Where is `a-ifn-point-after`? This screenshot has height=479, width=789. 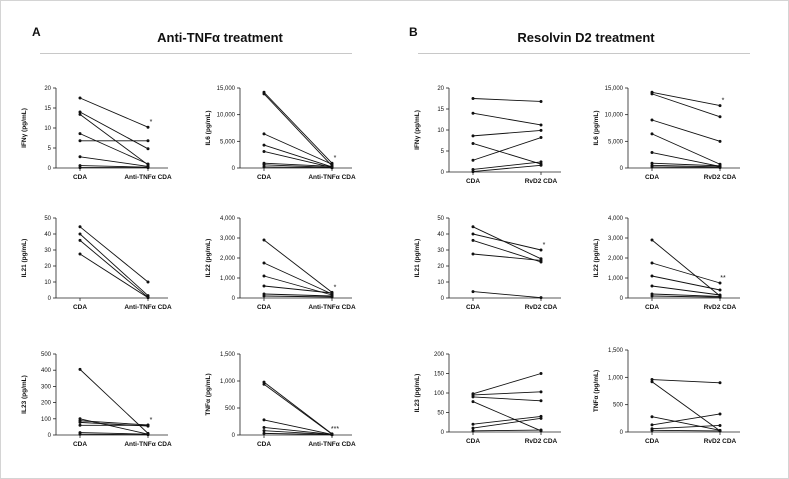
a-ifn-point-after is located at coordinates (148, 127).